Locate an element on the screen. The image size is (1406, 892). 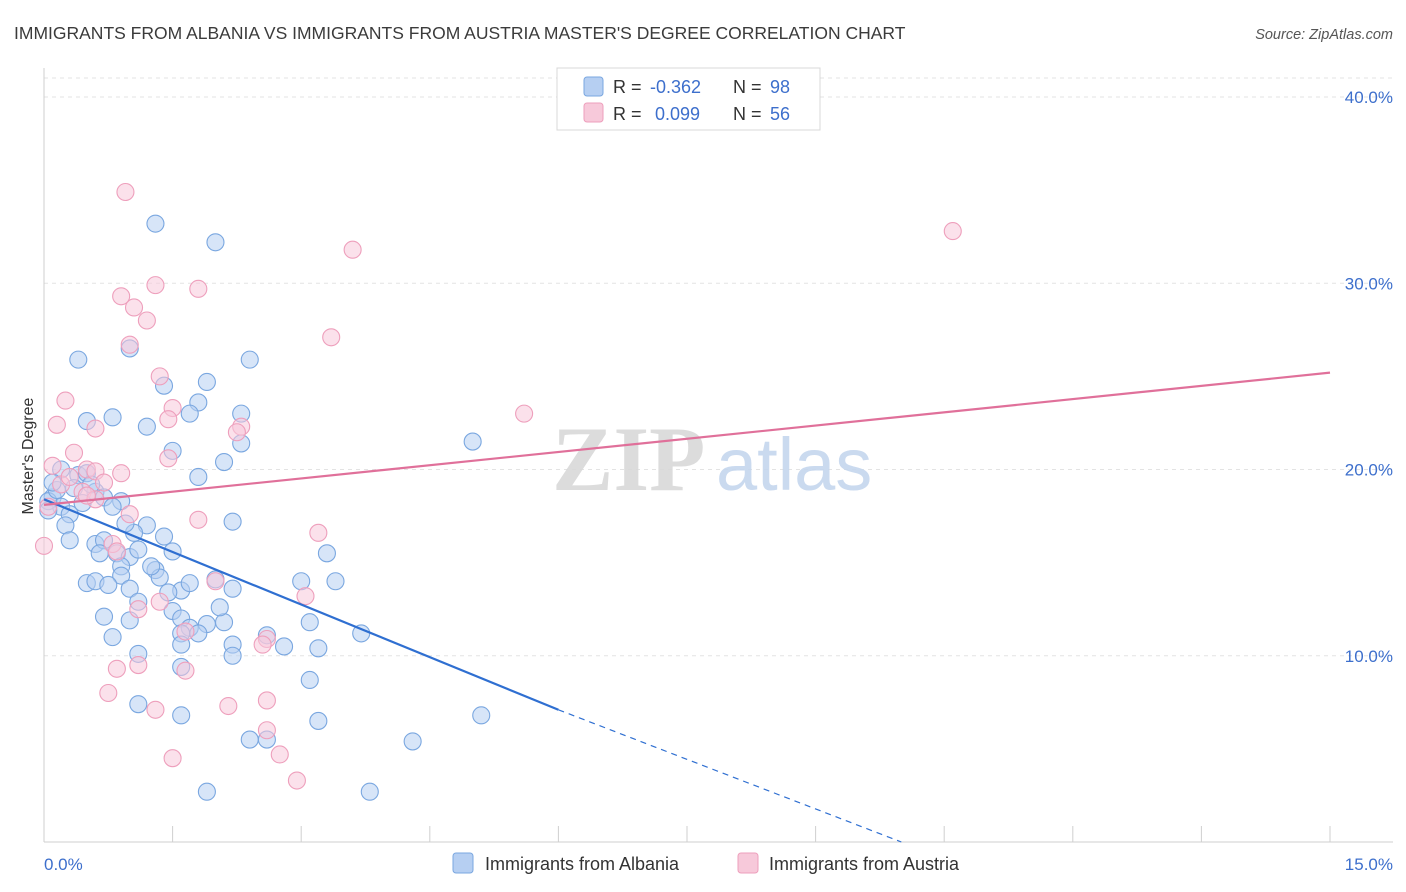
bottom-legend-swatch-austria is located at coordinates (748, 863).